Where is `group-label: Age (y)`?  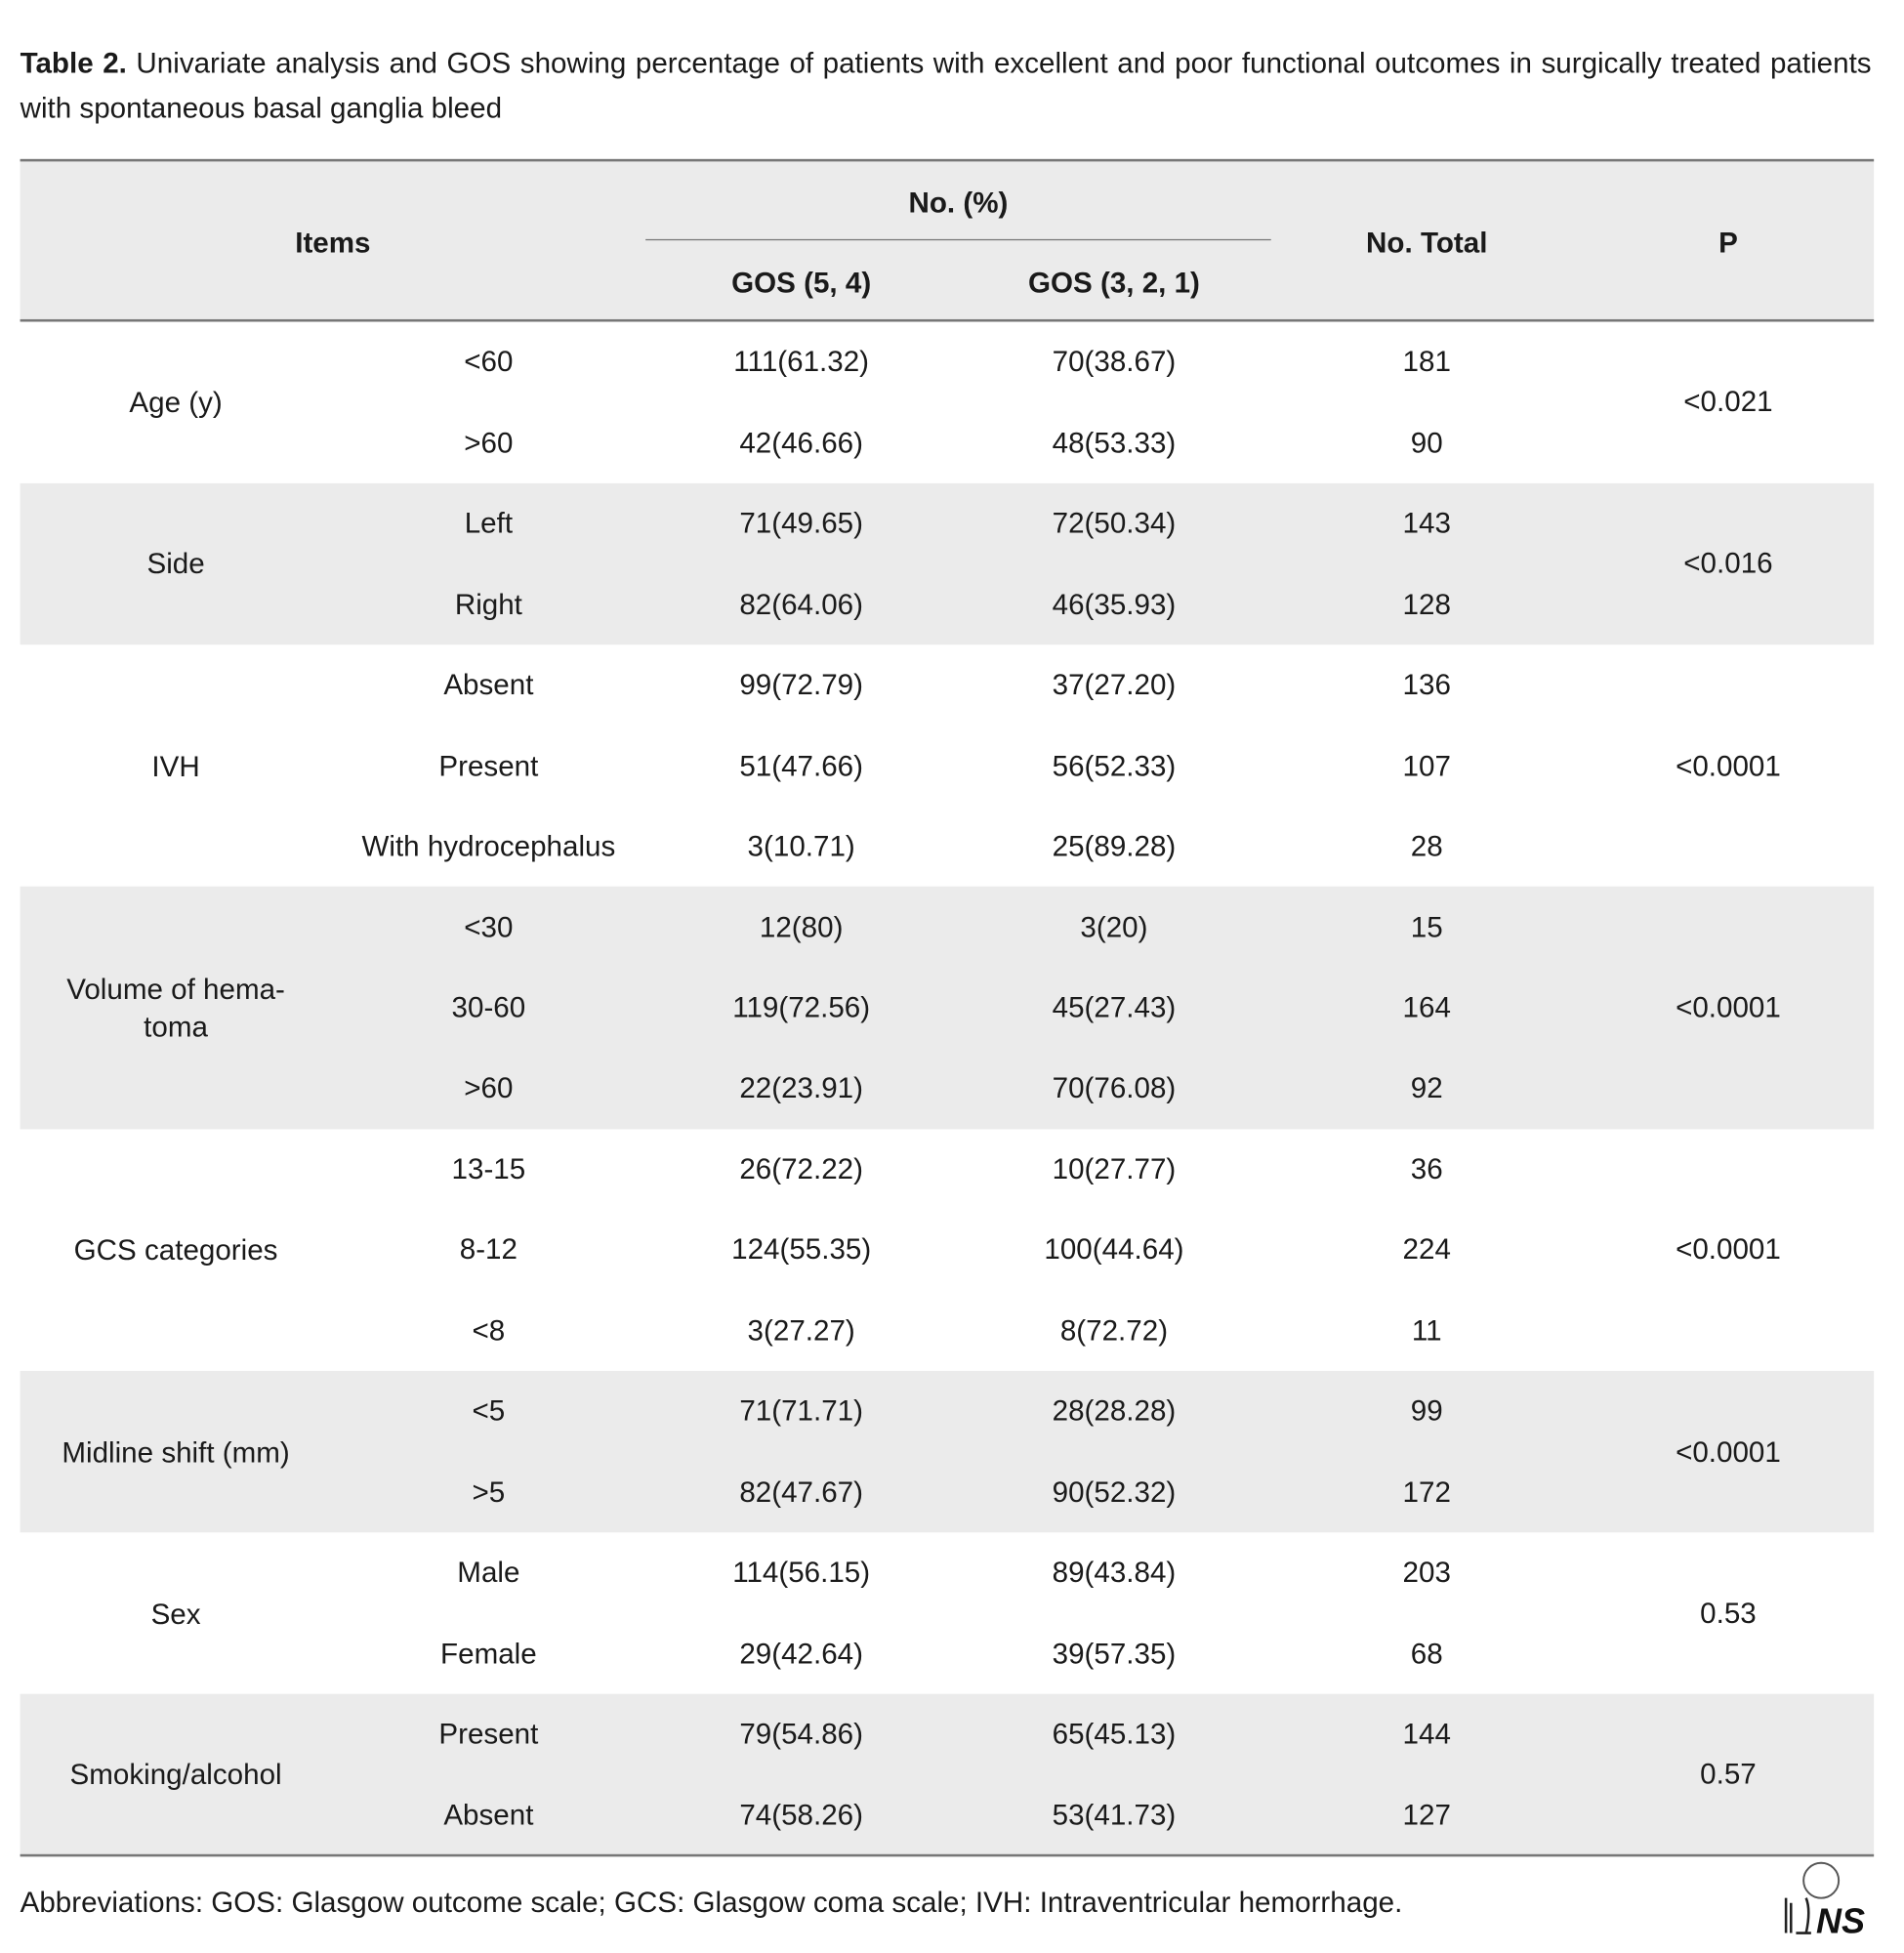 group-label: Age (y) is located at coordinates (176, 402).